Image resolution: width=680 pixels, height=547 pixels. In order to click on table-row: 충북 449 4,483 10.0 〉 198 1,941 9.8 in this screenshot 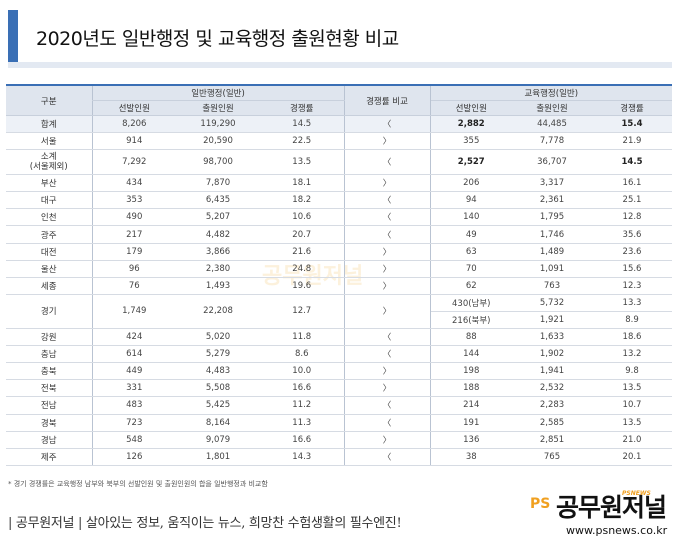, I will do `click(339, 371)`.